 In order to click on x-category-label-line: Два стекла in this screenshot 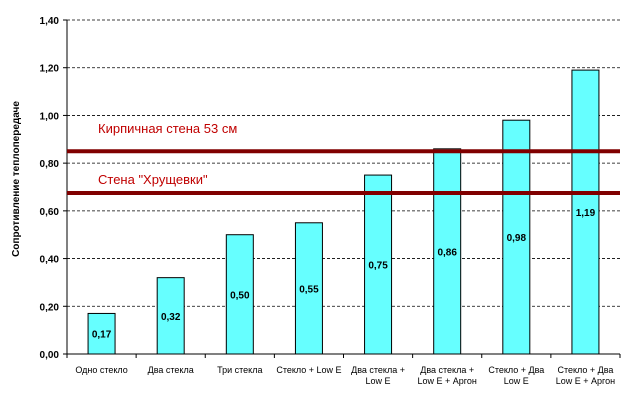, I will do `click(171, 370)`.